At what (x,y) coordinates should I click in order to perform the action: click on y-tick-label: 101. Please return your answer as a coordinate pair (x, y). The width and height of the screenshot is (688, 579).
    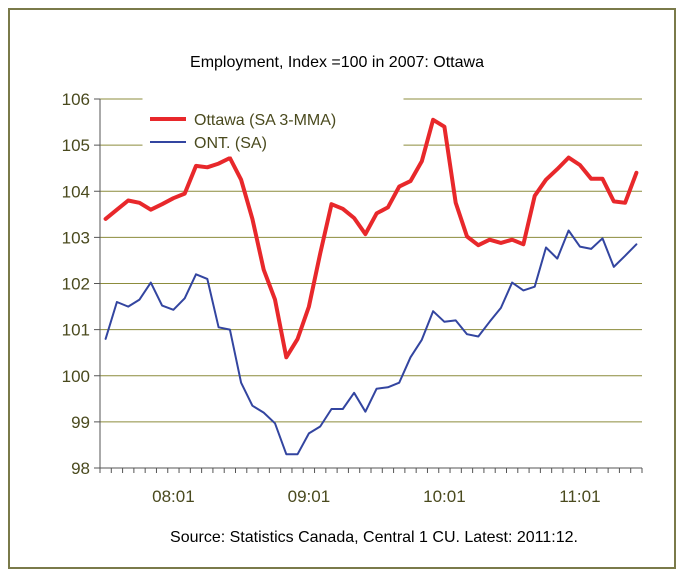
    Looking at the image, I should click on (76, 330).